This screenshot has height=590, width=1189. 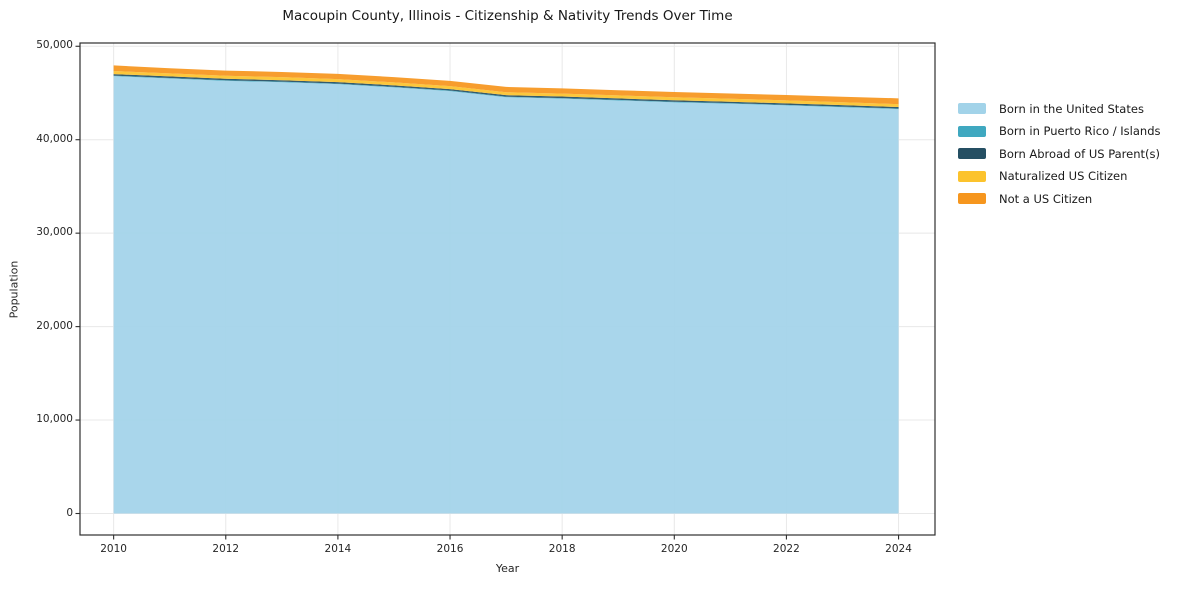 I want to click on x-axis-label: Year, so click(x=507, y=568).